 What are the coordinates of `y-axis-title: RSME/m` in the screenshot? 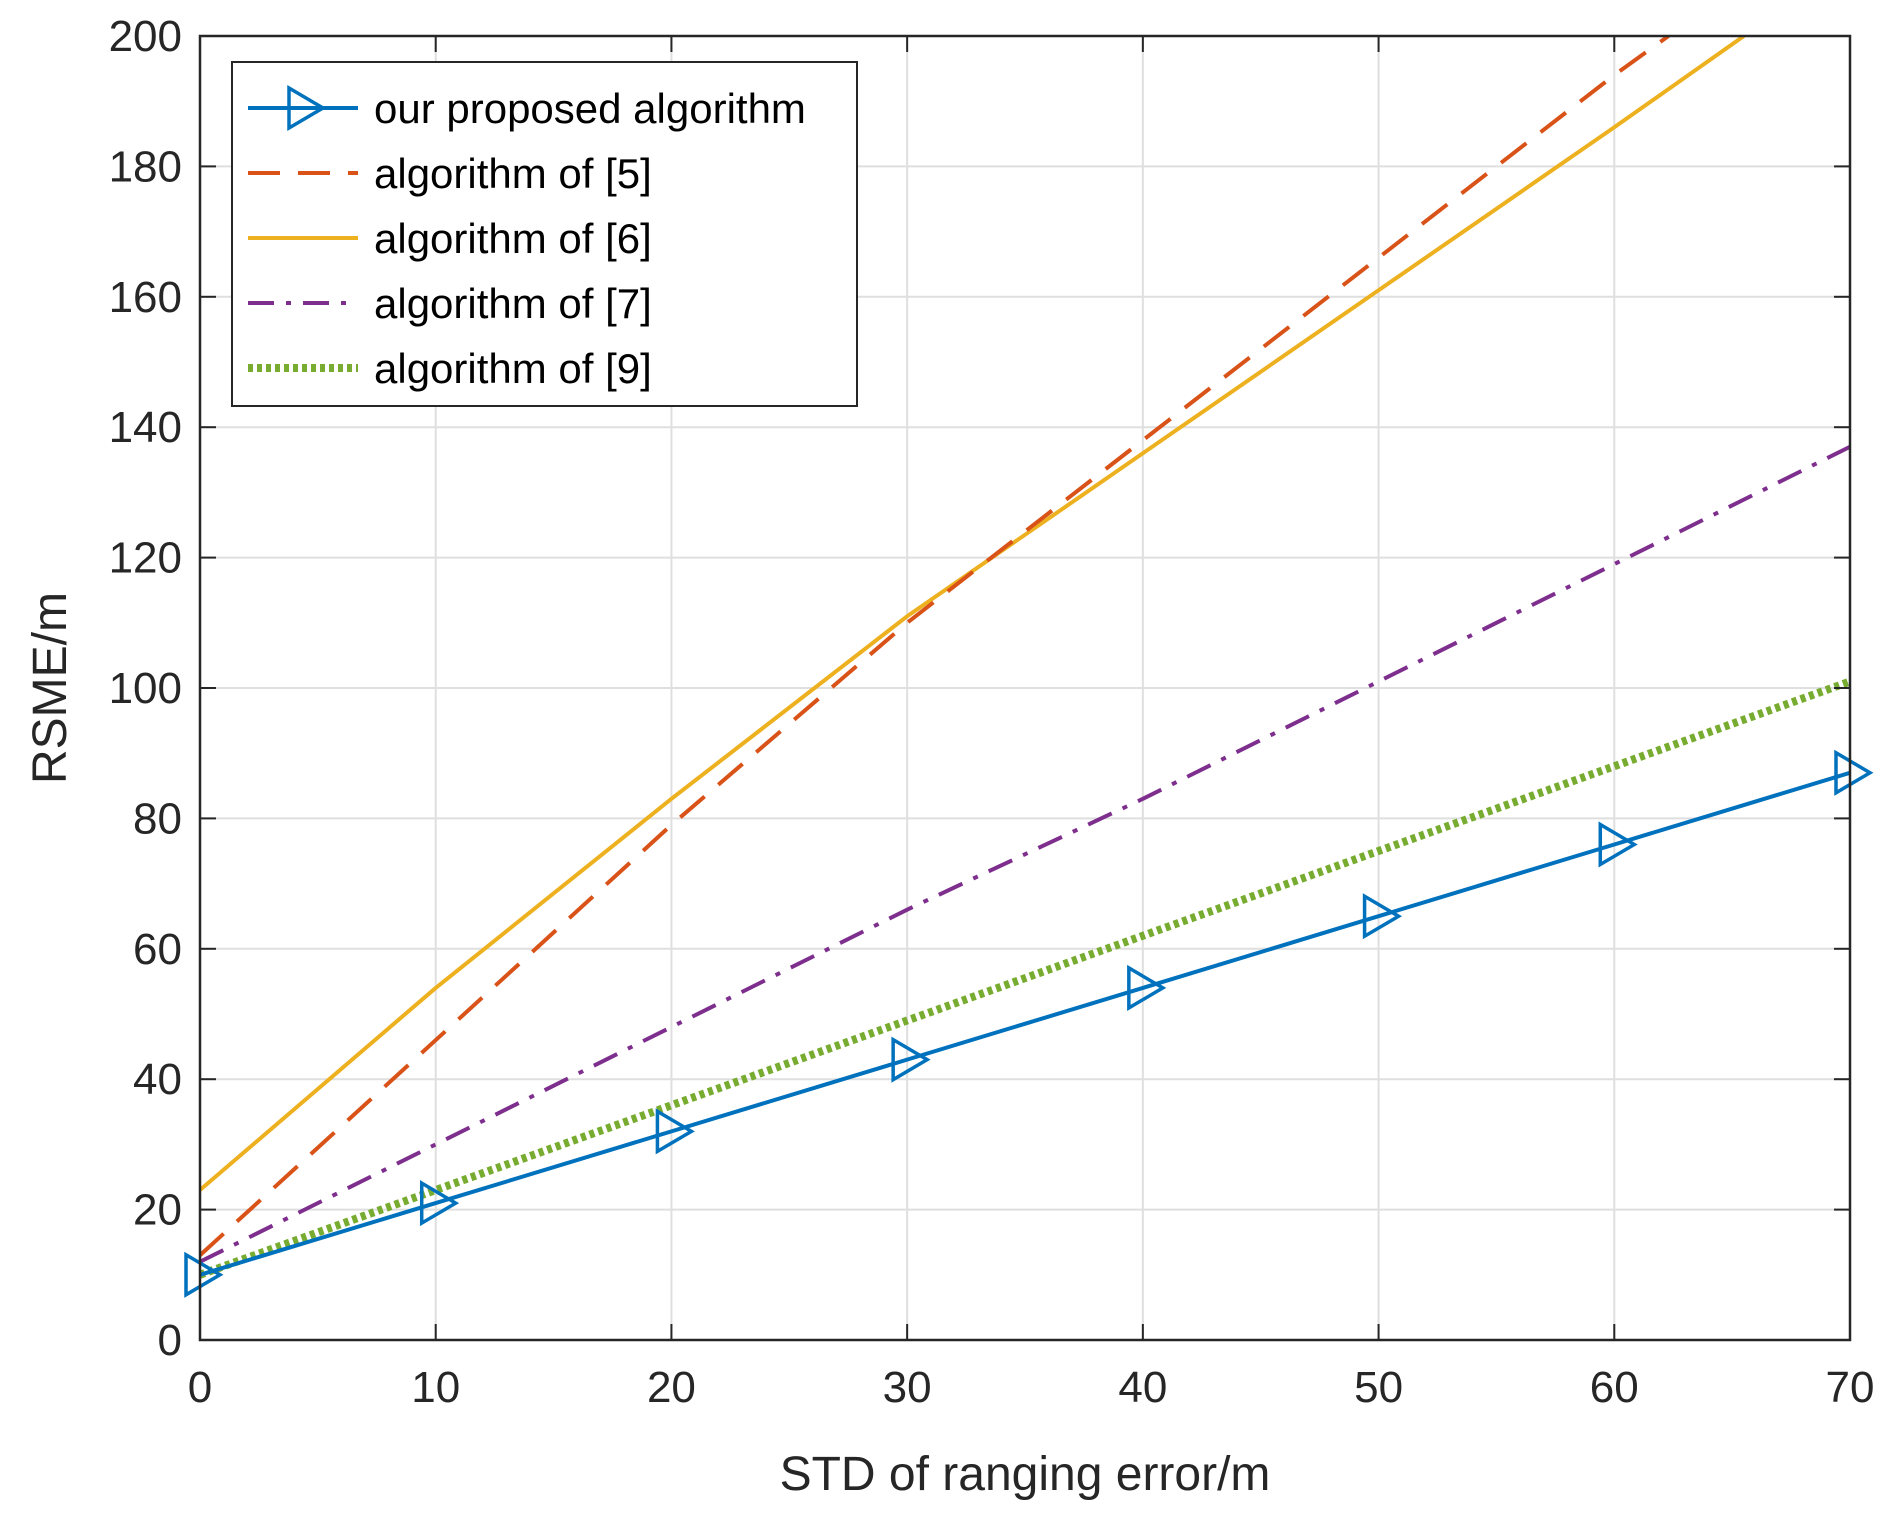 It's located at (50, 688).